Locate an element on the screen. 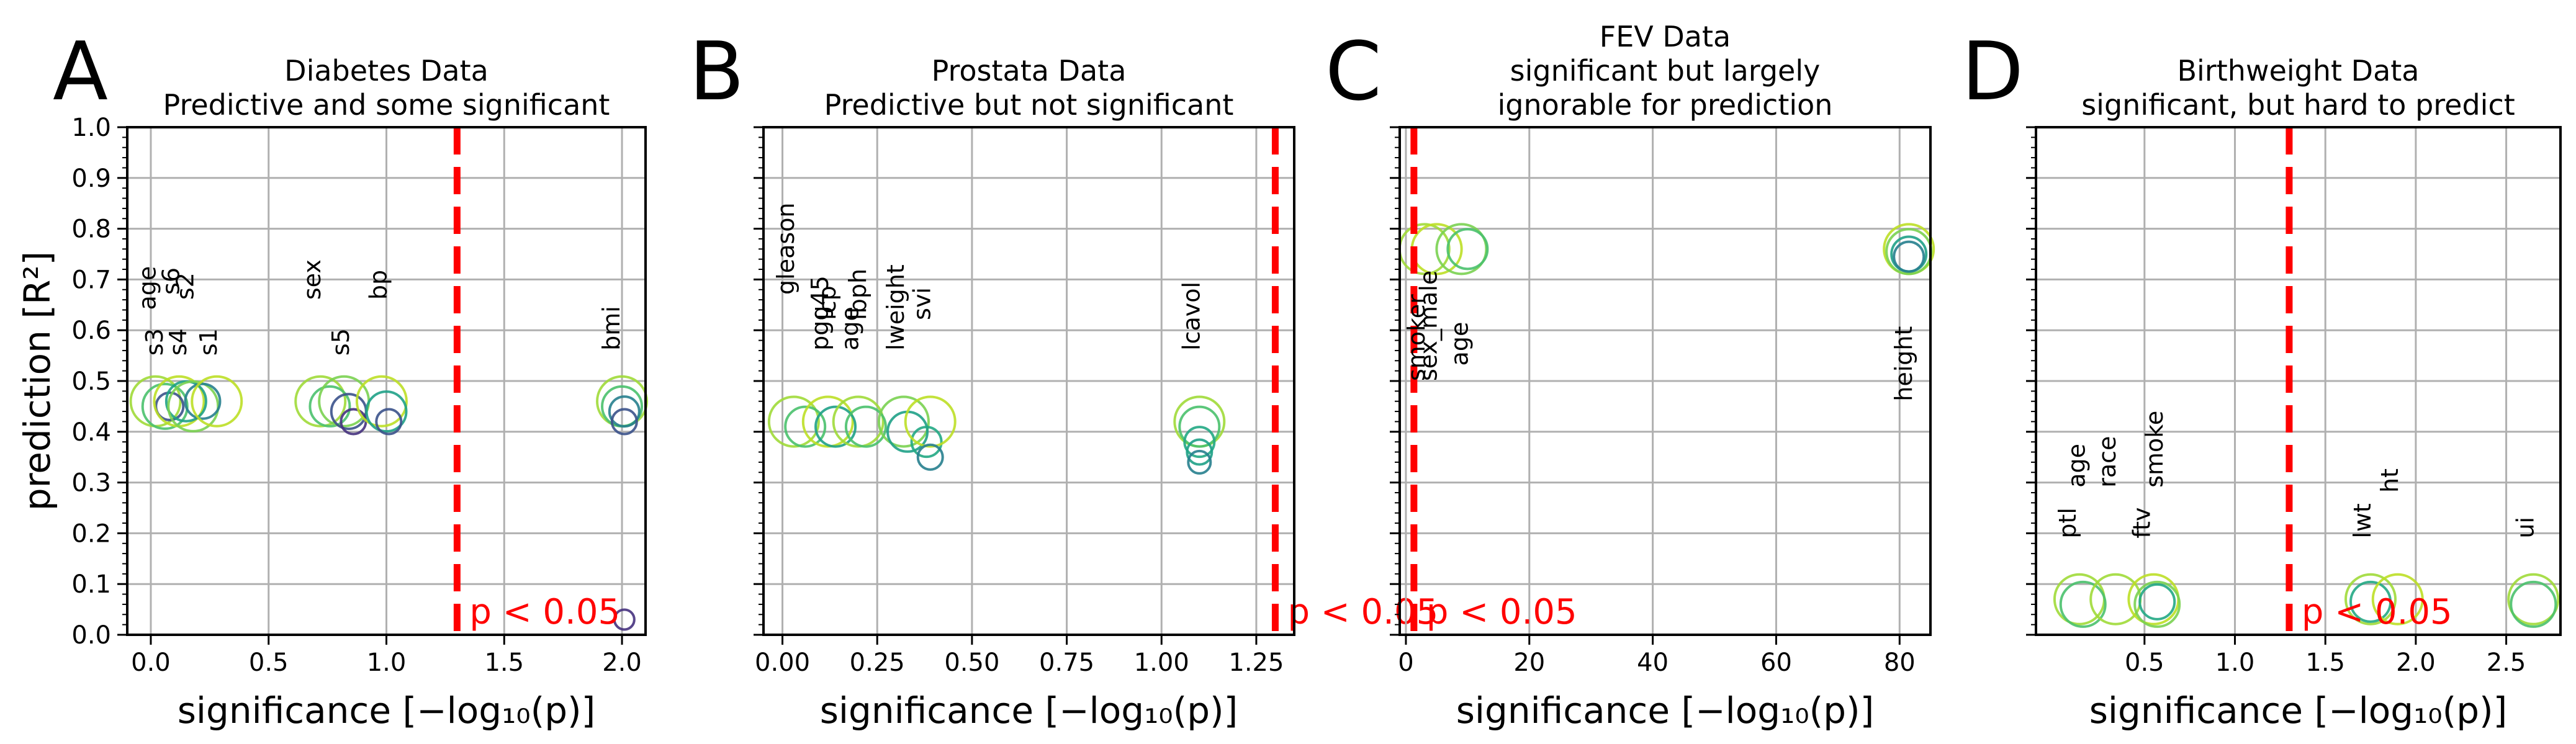  tick-label-y: 0.2 is located at coordinates (91, 533).